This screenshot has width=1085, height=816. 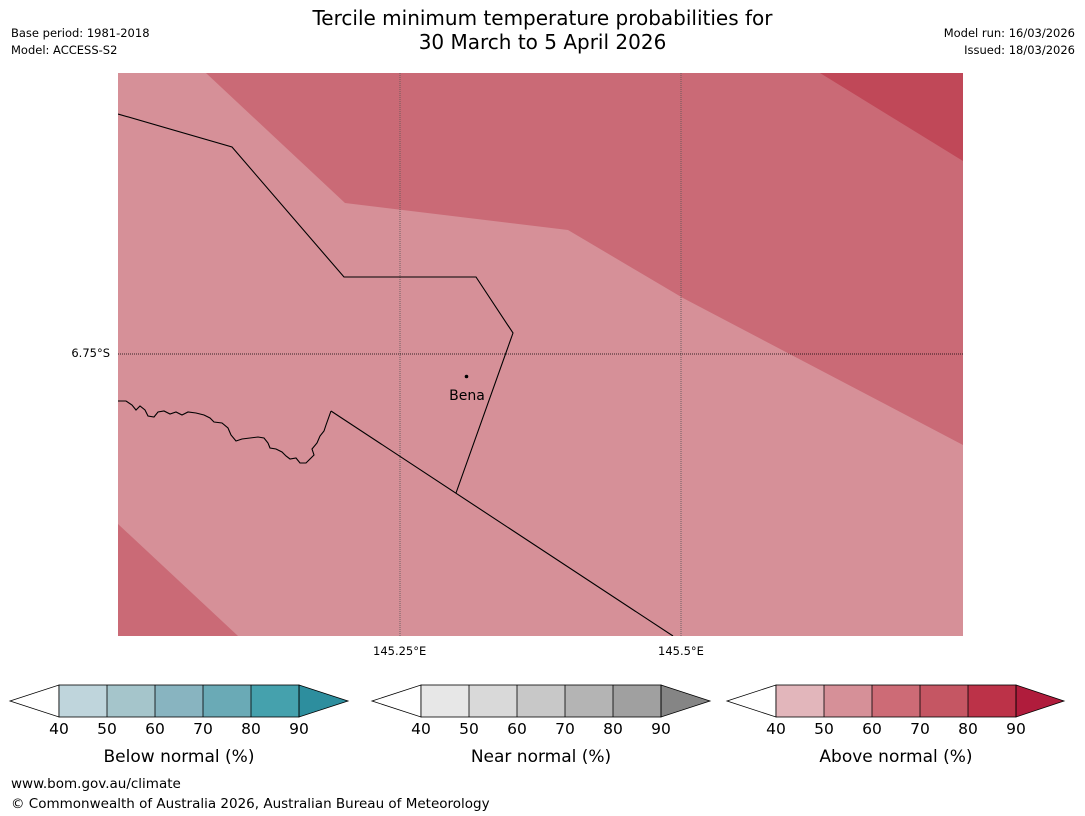 What do you see at coordinates (681, 651) in the screenshot?
I see `lon-label-2: 145.5°E` at bounding box center [681, 651].